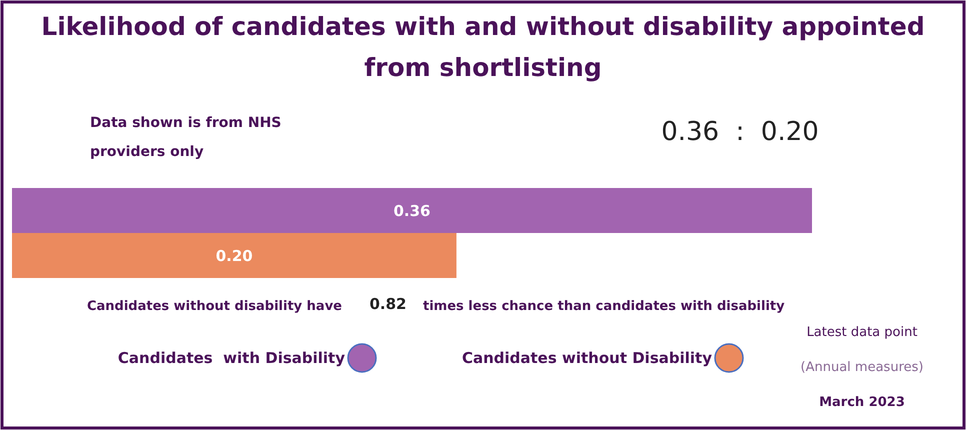 The width and height of the screenshot is (966, 430). What do you see at coordinates (234, 255) in the screenshot?
I see `data-label: 0.20` at bounding box center [234, 255].